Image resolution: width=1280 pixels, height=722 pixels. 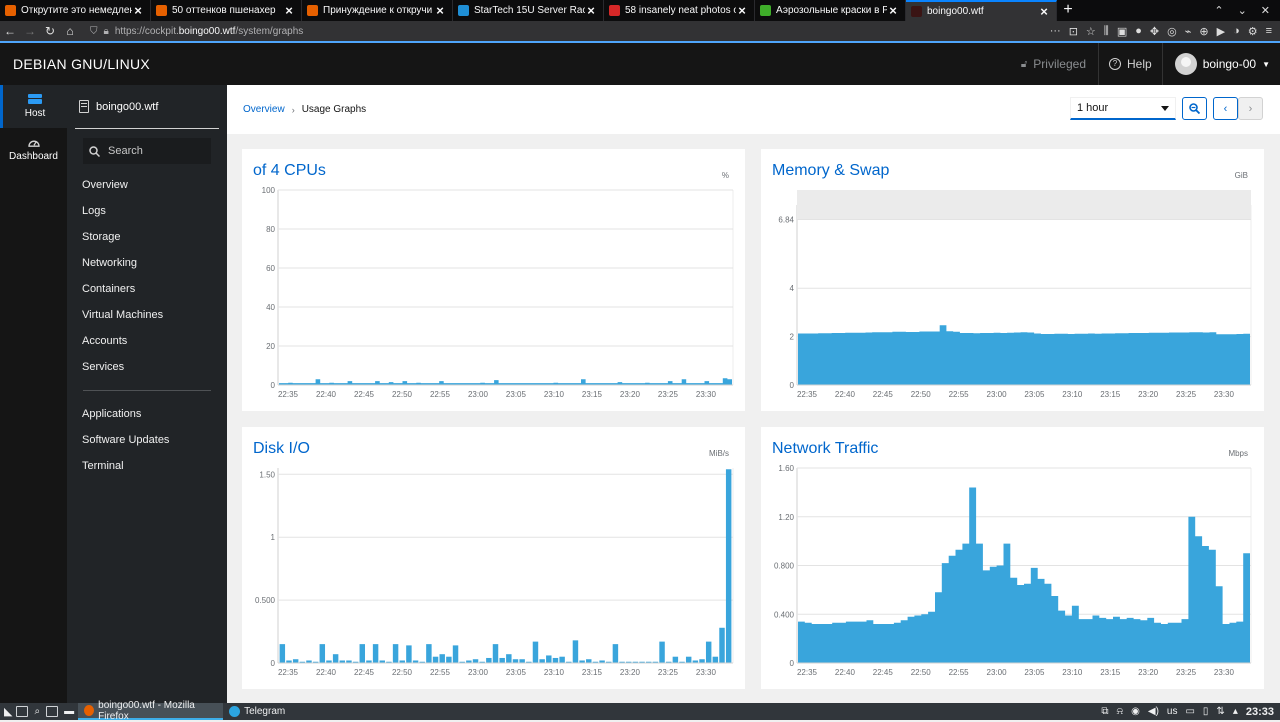 I want to click on browser-tab: StarTech 15U Server Rack ×, so click(x=528, y=10).